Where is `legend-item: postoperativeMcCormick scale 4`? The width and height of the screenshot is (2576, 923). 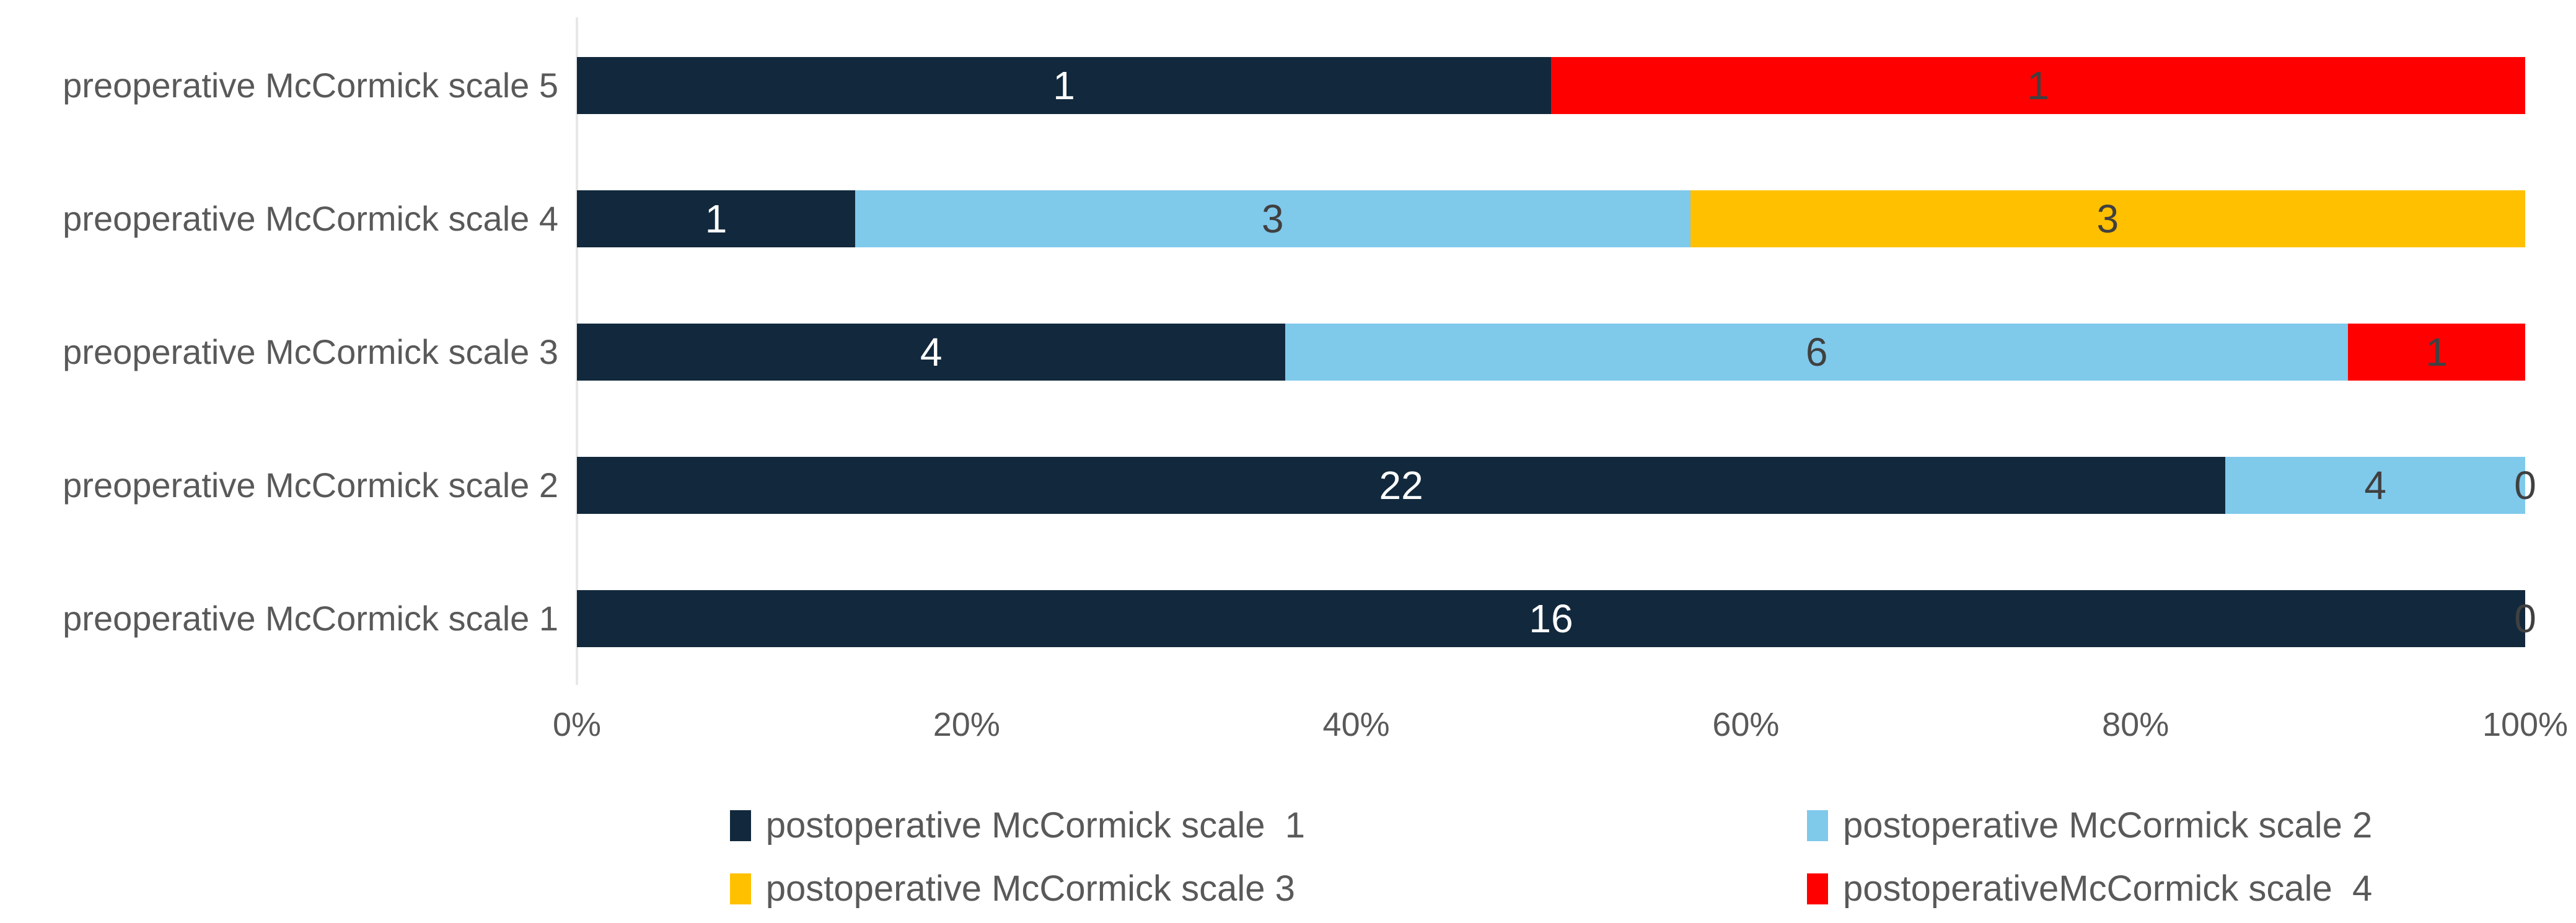
legend-item: postoperativeMcCormick scale 4 is located at coordinates (2090, 888).